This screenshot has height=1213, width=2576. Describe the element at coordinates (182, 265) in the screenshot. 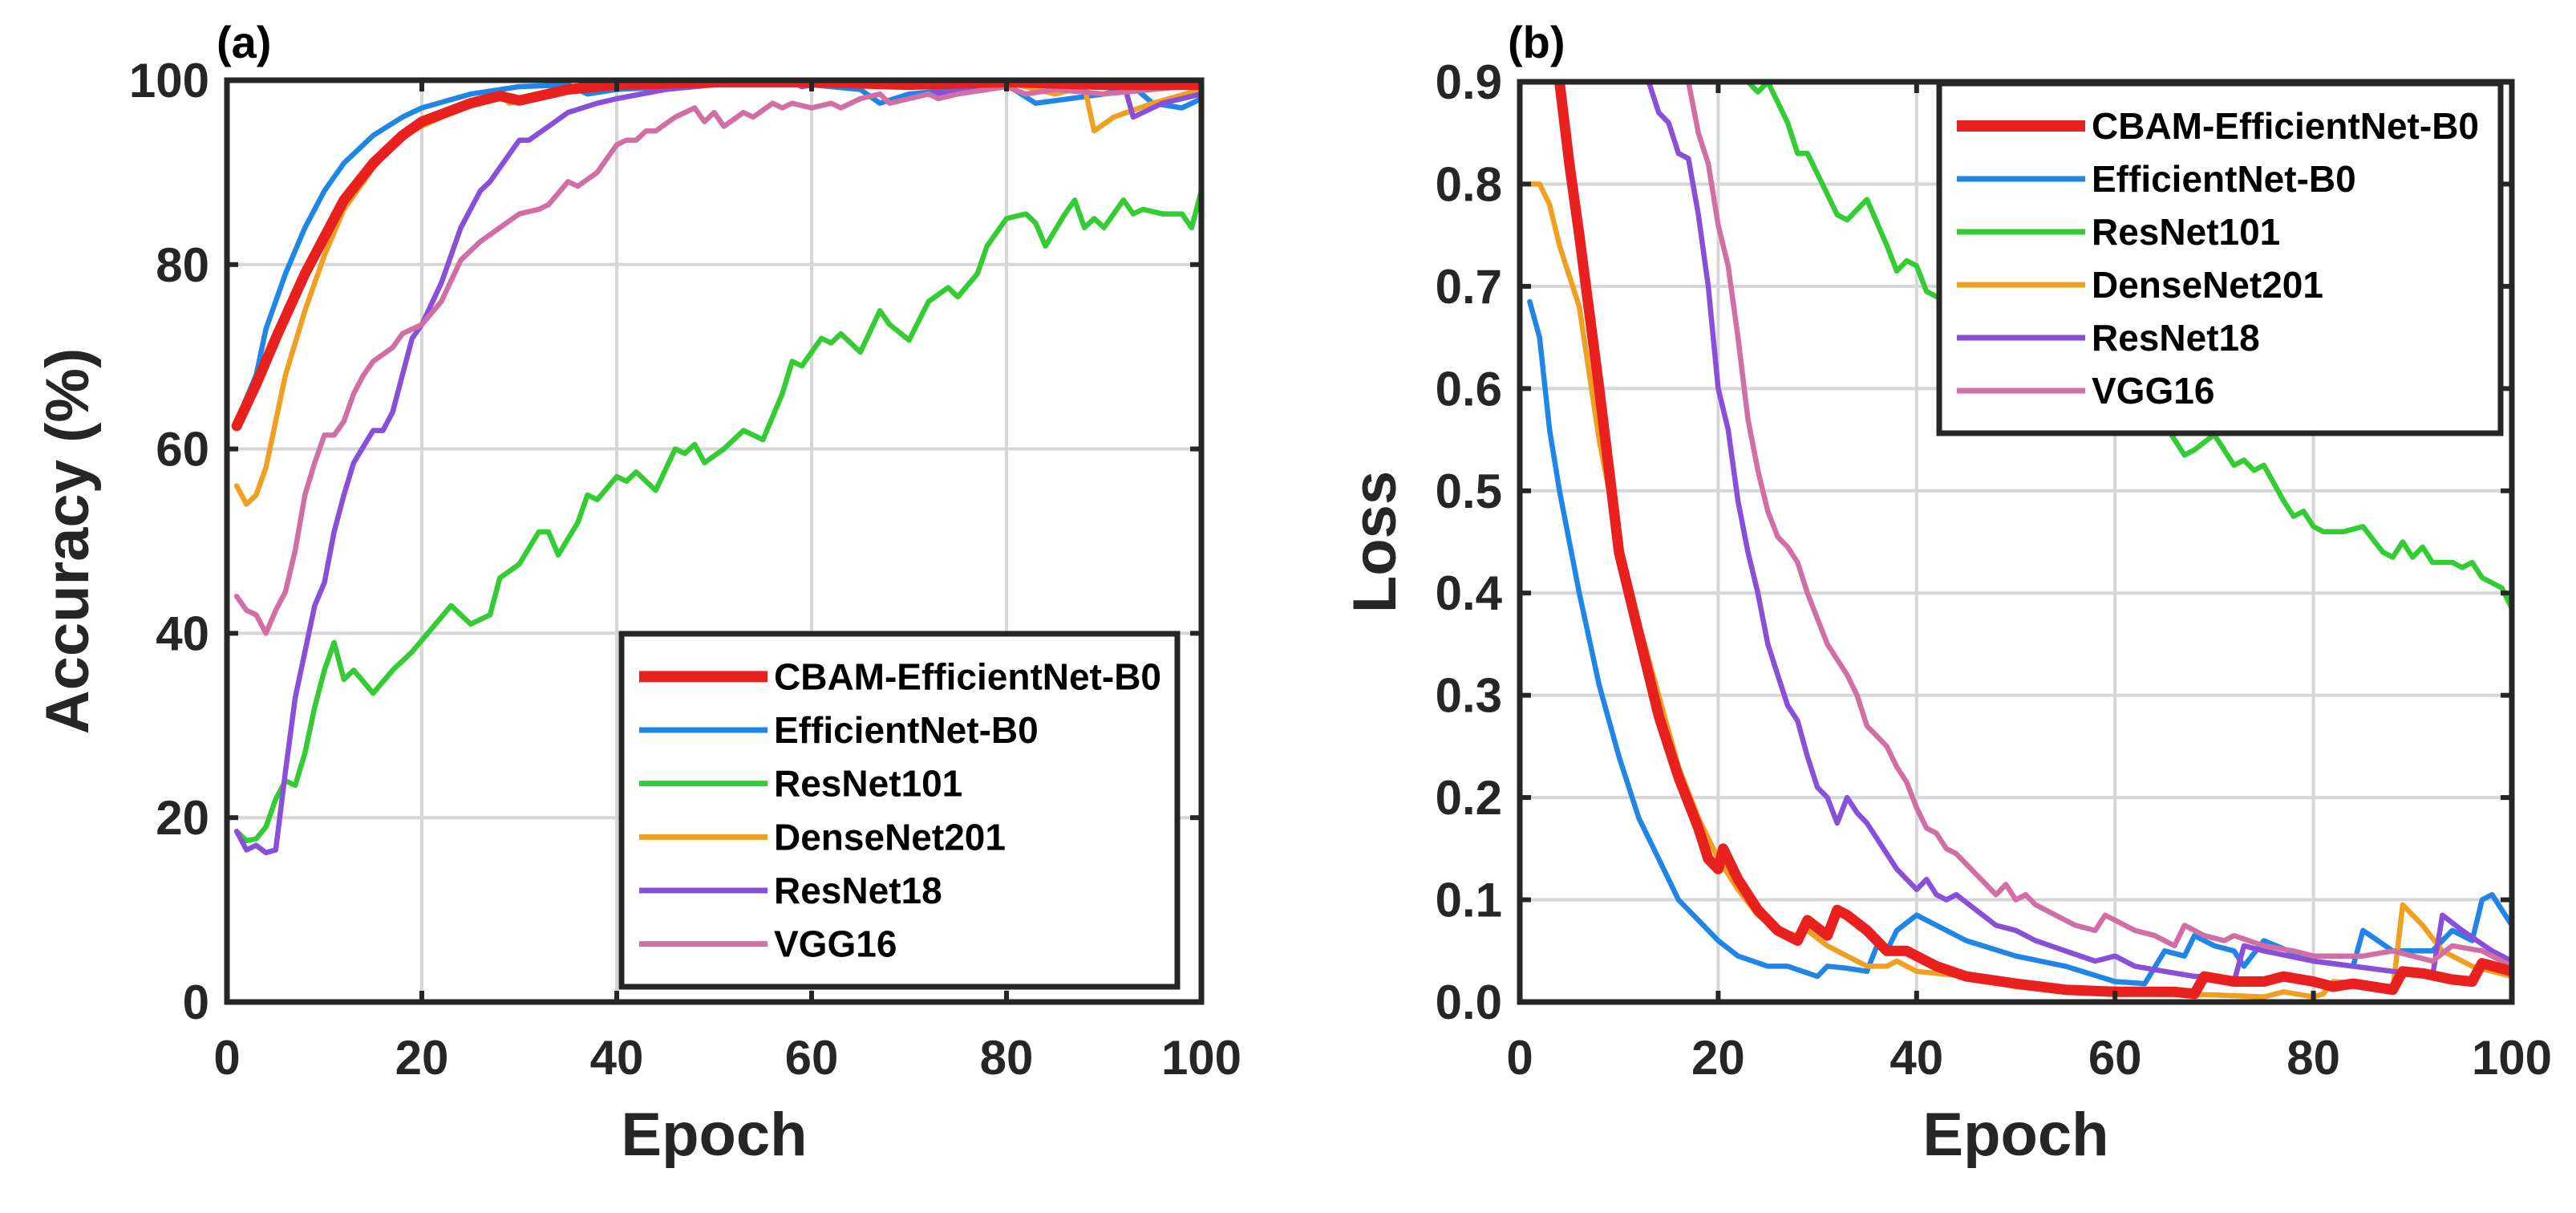

I see `y-tick-label: 80` at that location.